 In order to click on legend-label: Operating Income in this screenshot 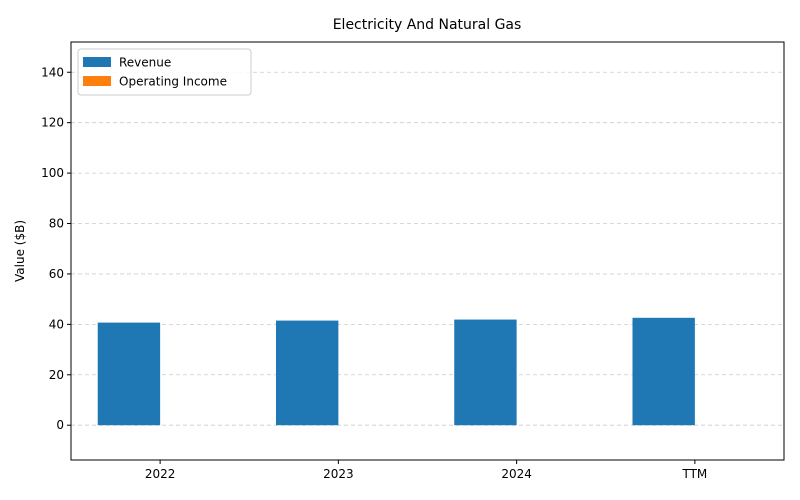, I will do `click(173, 82)`.